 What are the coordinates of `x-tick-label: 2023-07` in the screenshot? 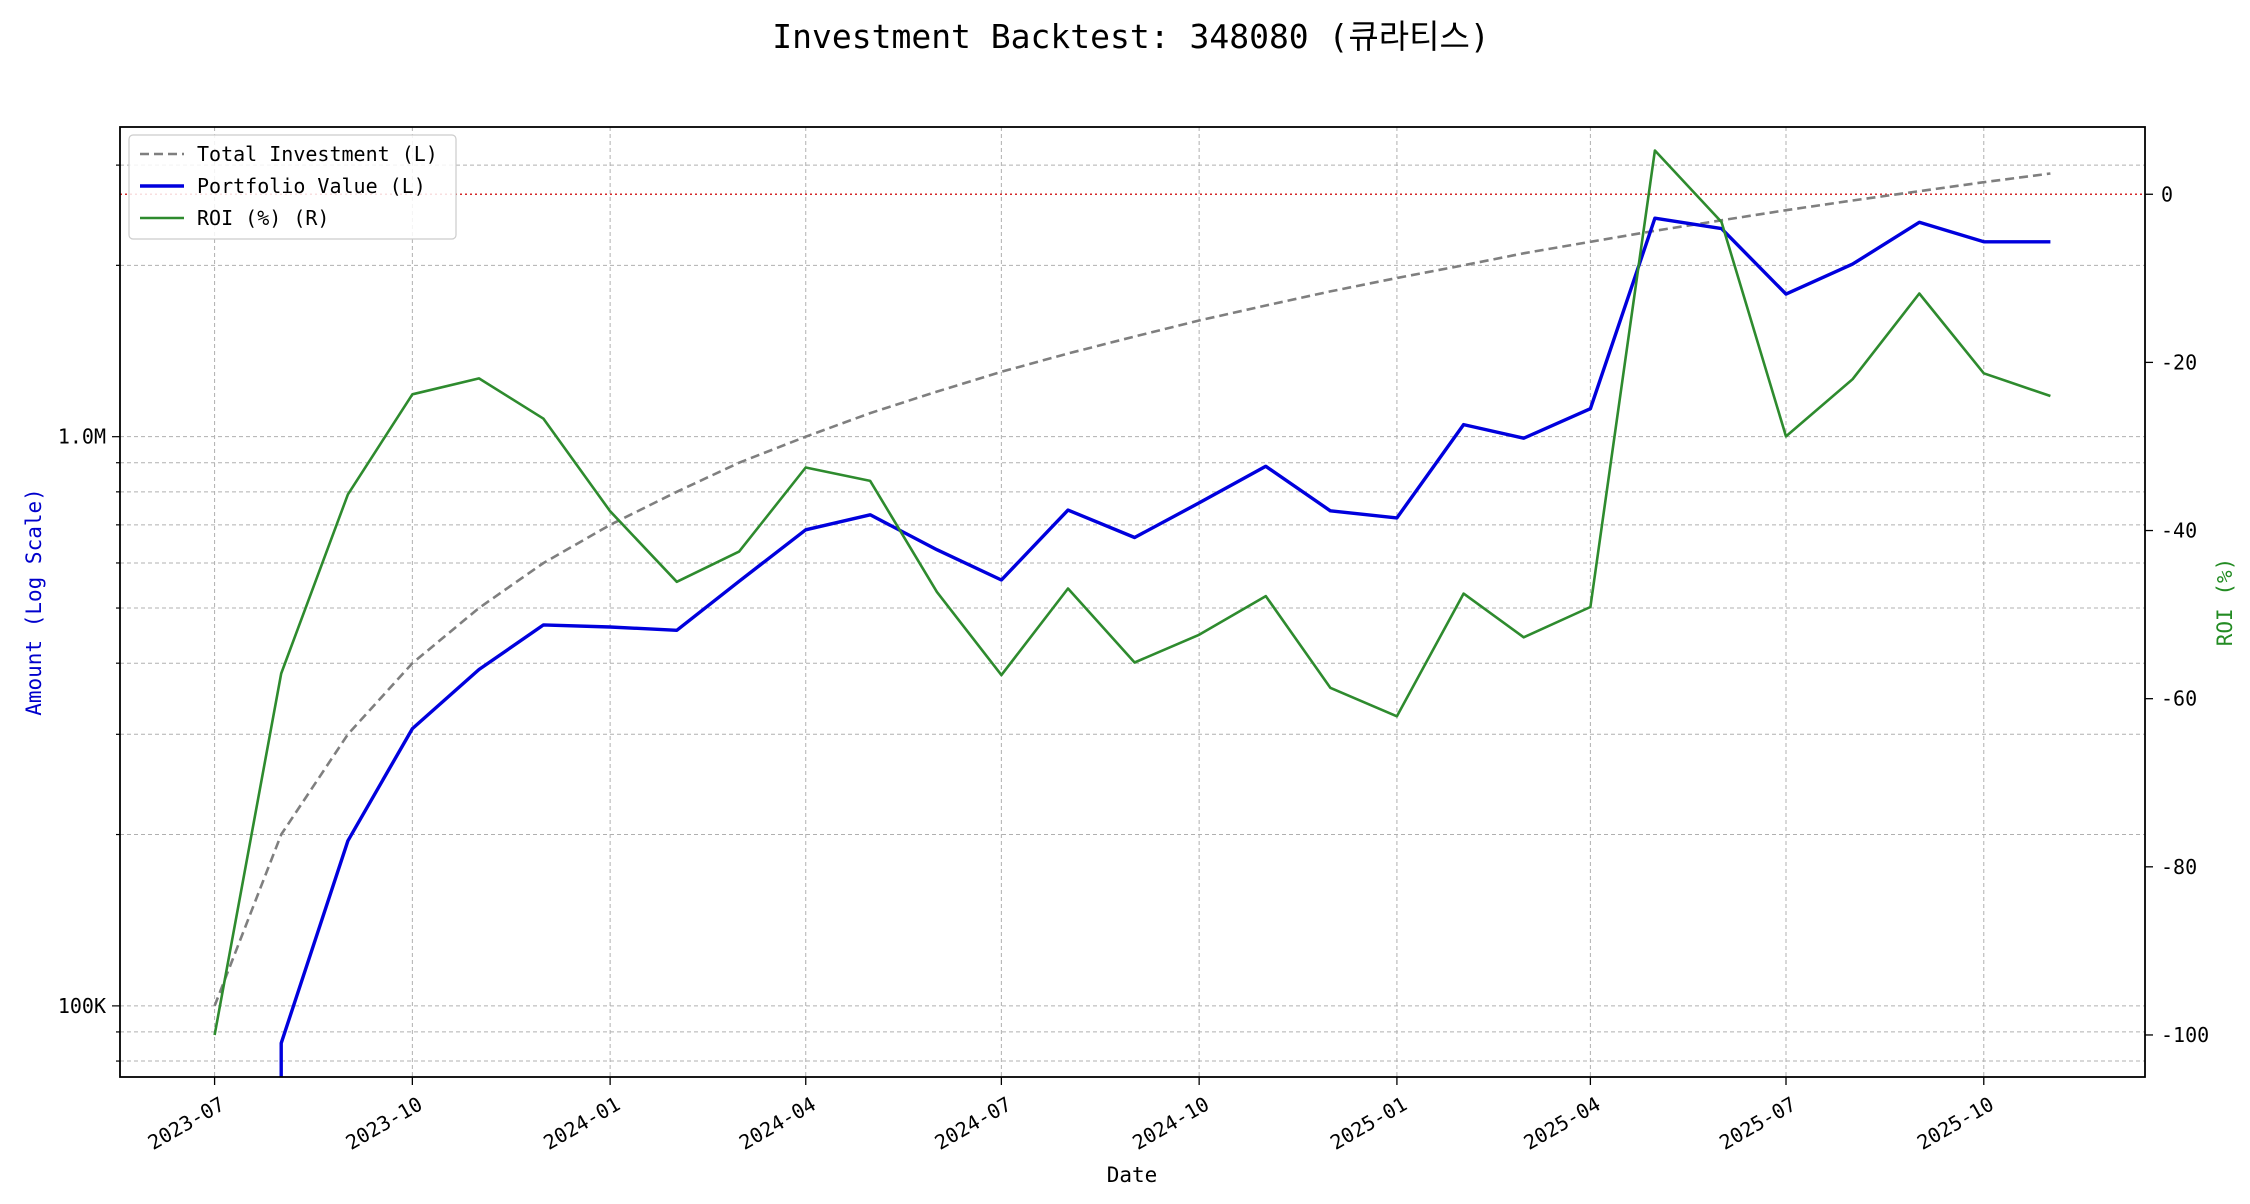 It's located at (186, 1123).